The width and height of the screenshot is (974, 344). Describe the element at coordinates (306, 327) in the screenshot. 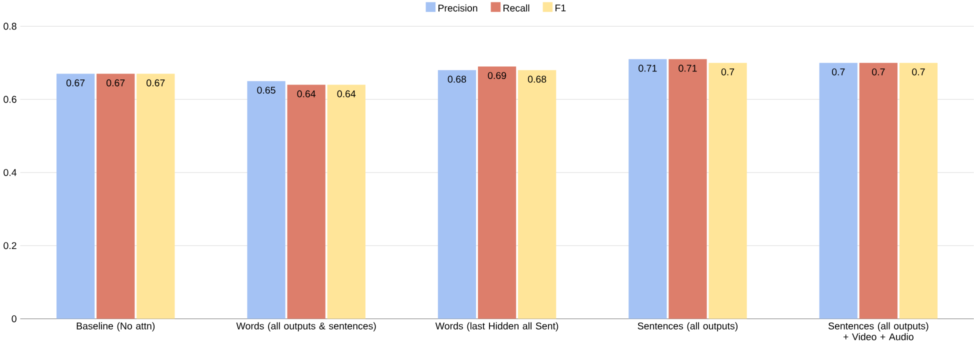

I see `x-tick-label: Words (all outputs & sentences)` at that location.